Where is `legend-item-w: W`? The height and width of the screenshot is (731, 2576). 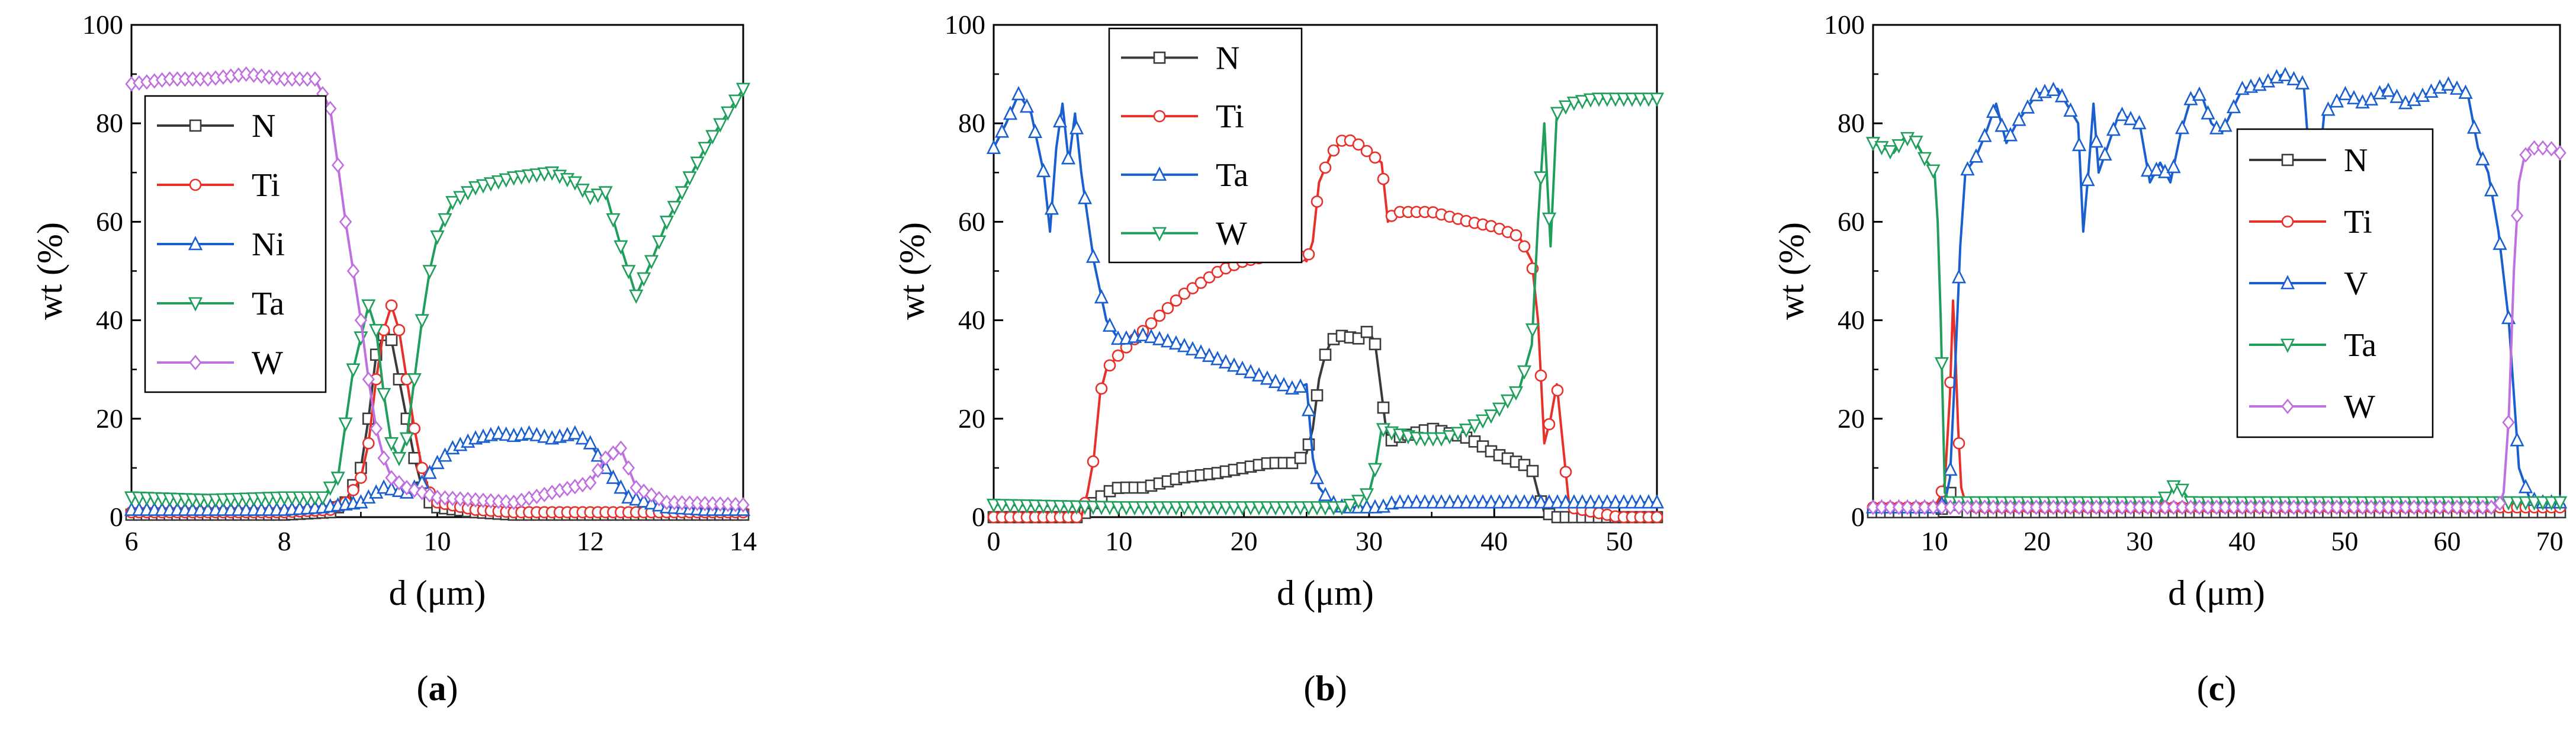 legend-item-w: W is located at coordinates (220, 363).